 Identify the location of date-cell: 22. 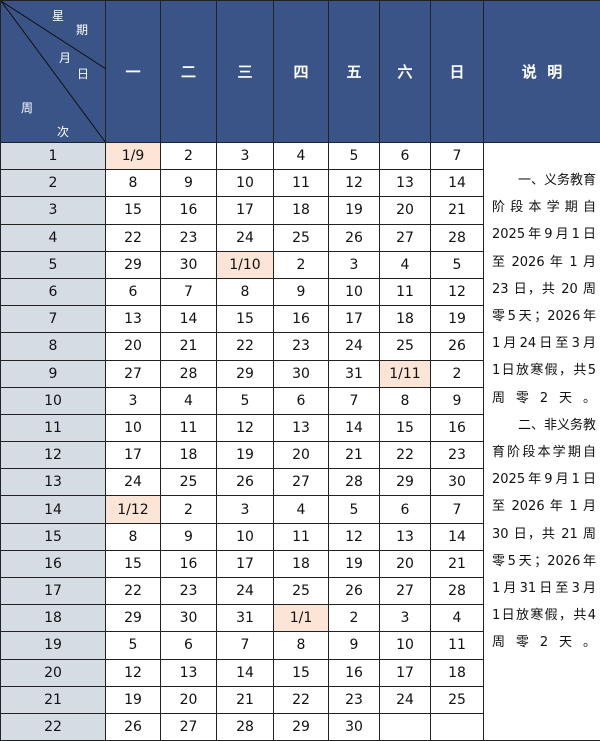
(405, 455).